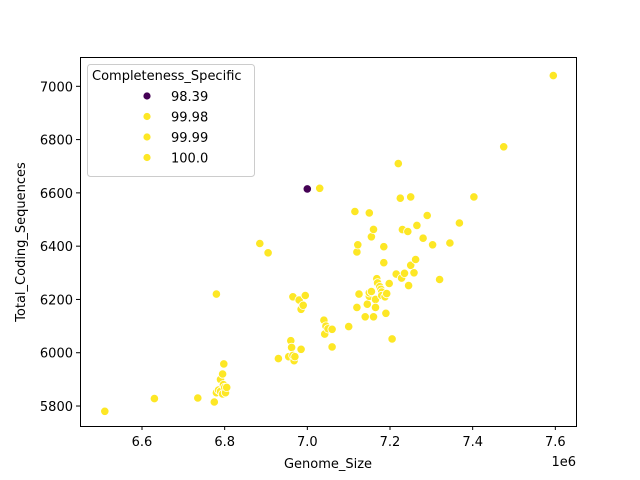 Image resolution: width=640 pixels, height=480 pixels. I want to click on x-tick-label: 7.6, so click(555, 442).